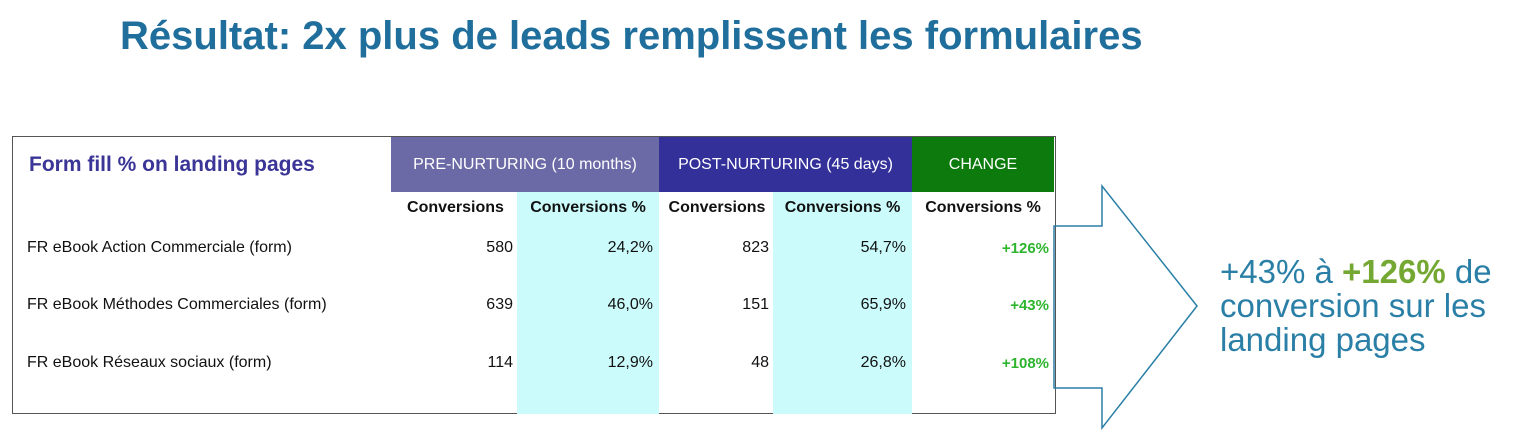 The image size is (1531, 439). What do you see at coordinates (1125, 307) in the screenshot?
I see `right-arrow-icon` at bounding box center [1125, 307].